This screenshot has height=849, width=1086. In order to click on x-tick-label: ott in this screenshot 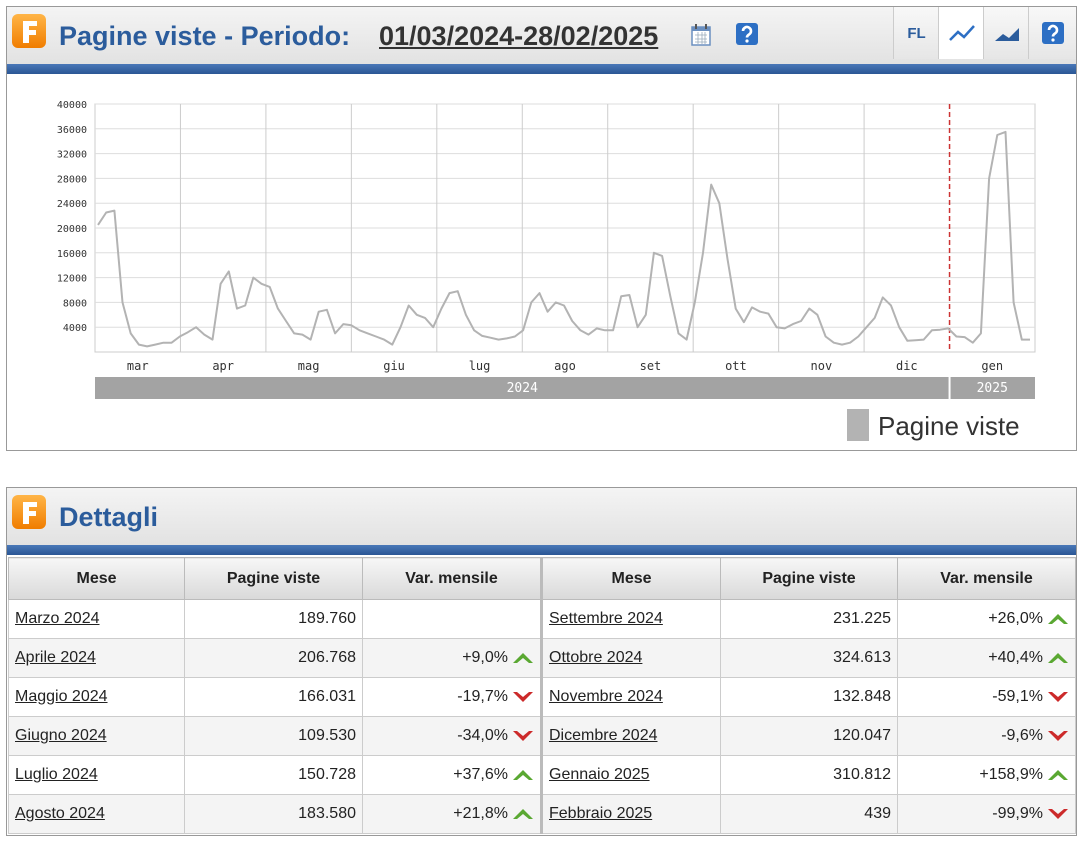, I will do `click(736, 366)`.